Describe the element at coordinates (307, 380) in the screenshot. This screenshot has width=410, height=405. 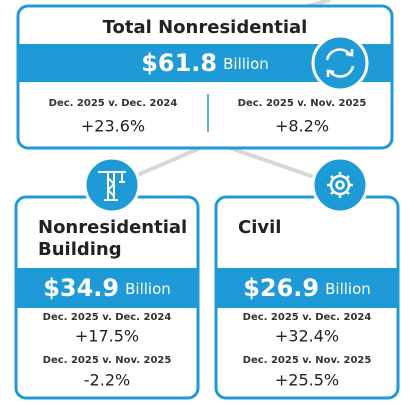
I see `comparison-change: +25.5%` at that location.